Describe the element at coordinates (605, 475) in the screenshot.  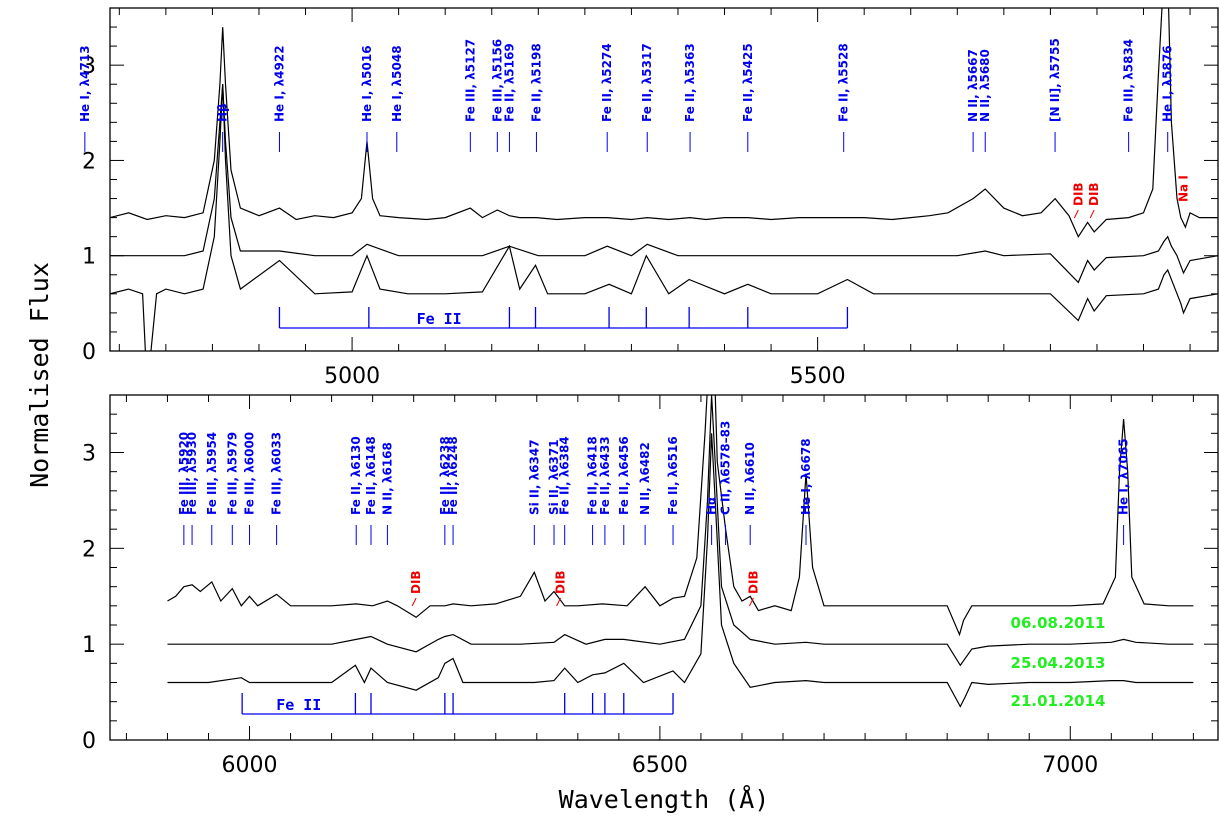
I see `line-id-label: Fe II, λ6433` at that location.